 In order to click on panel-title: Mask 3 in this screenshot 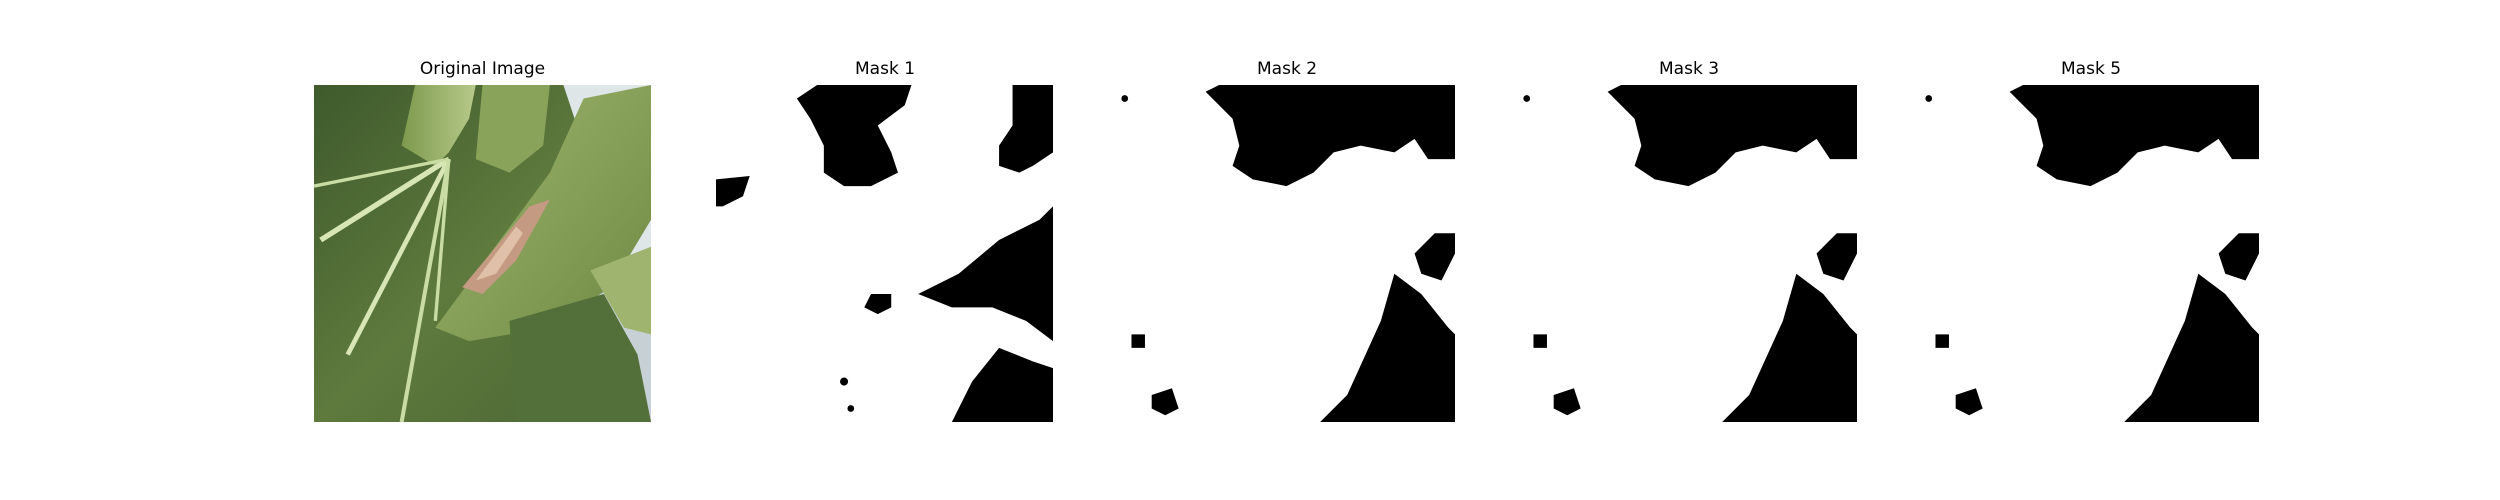, I will do `click(1689, 69)`.